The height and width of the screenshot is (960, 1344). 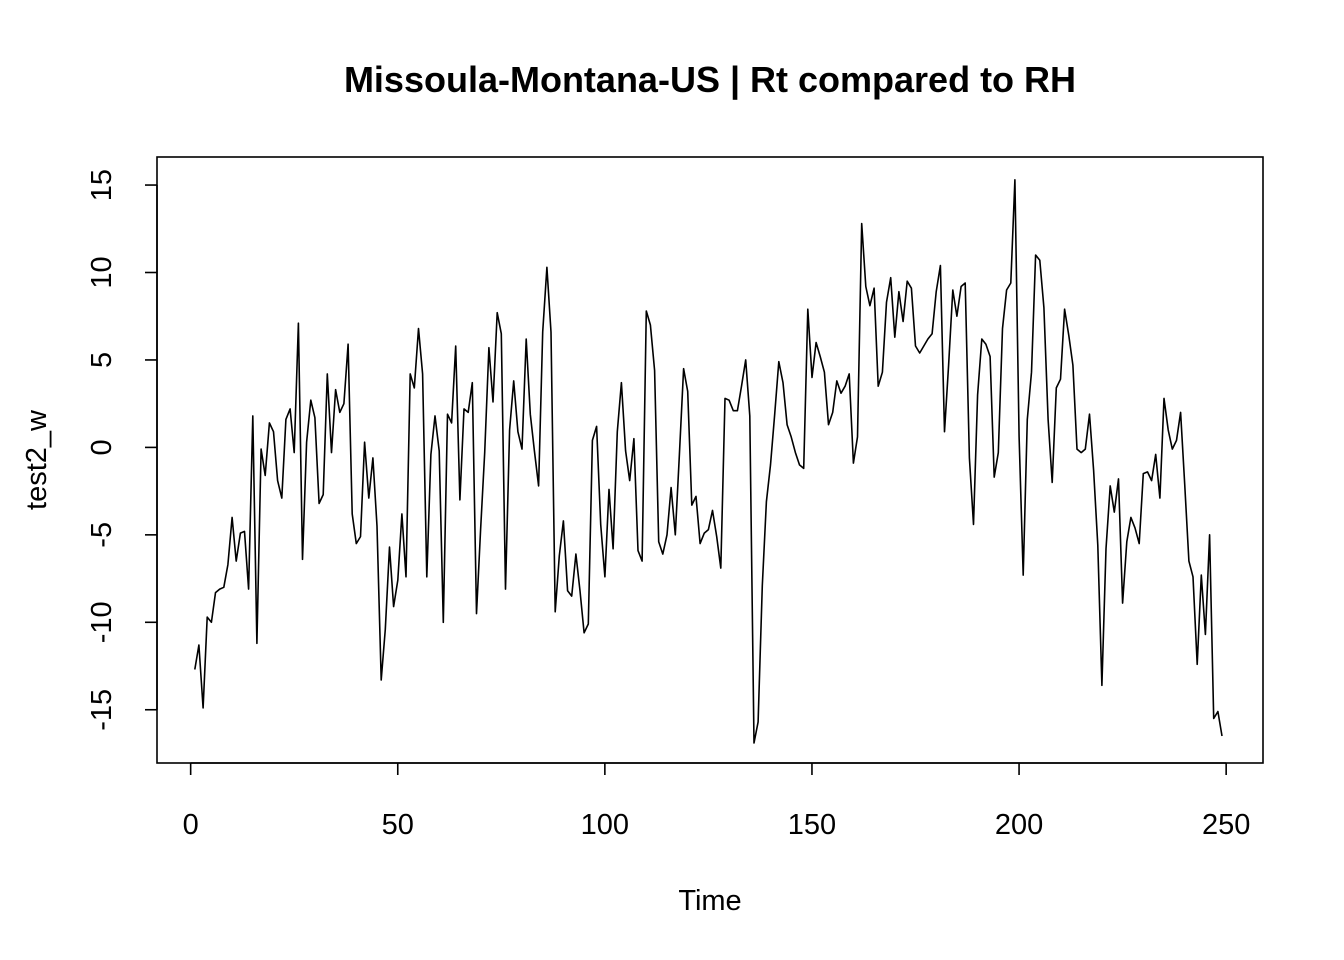 I want to click on y-tick-label: 10, so click(x=102, y=272).